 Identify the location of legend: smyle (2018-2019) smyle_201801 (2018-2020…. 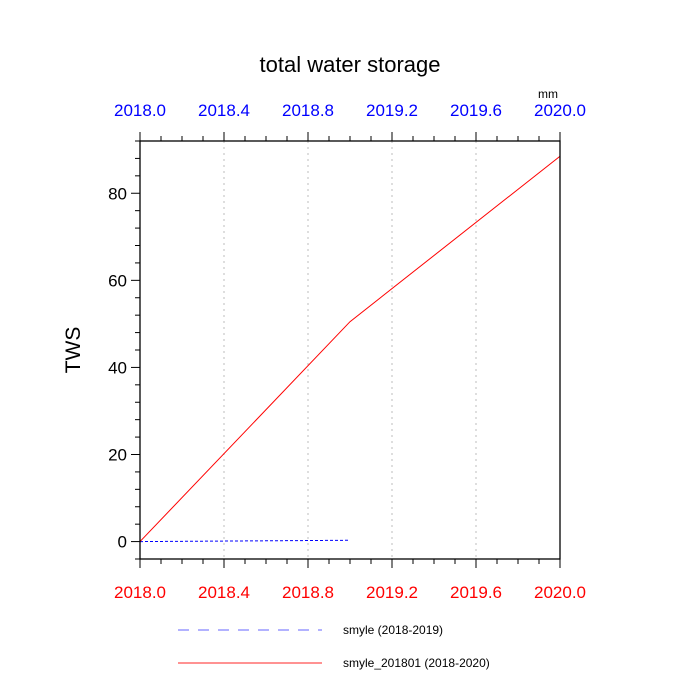
(334, 646).